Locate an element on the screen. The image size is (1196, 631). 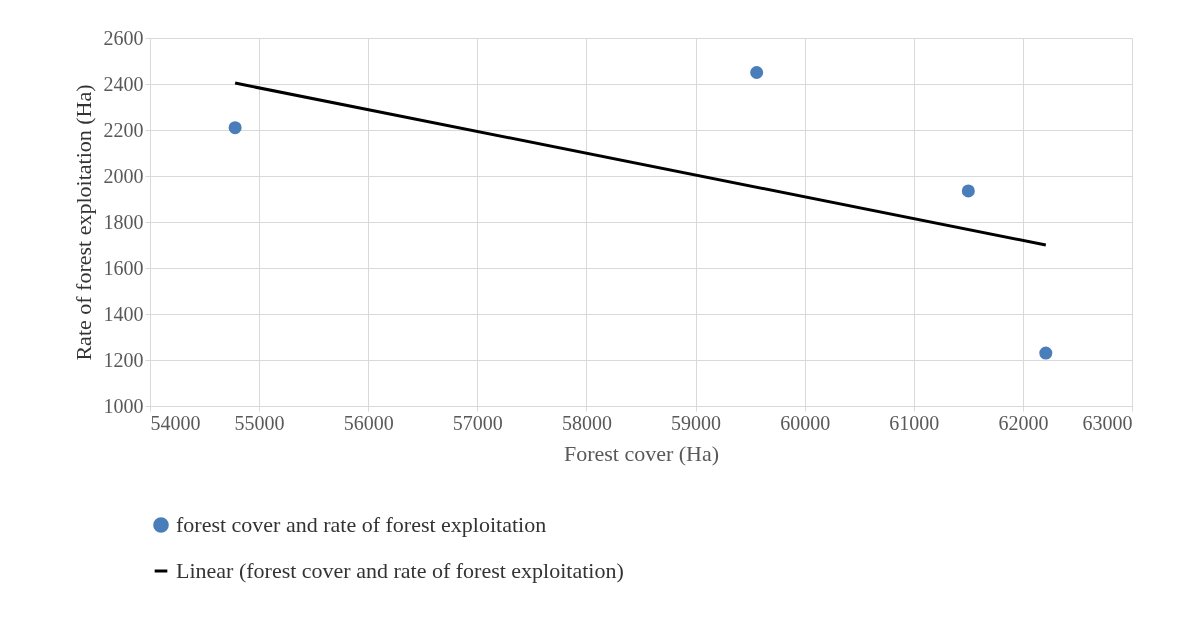
x-tick-label: 54000 is located at coordinates (175, 422).